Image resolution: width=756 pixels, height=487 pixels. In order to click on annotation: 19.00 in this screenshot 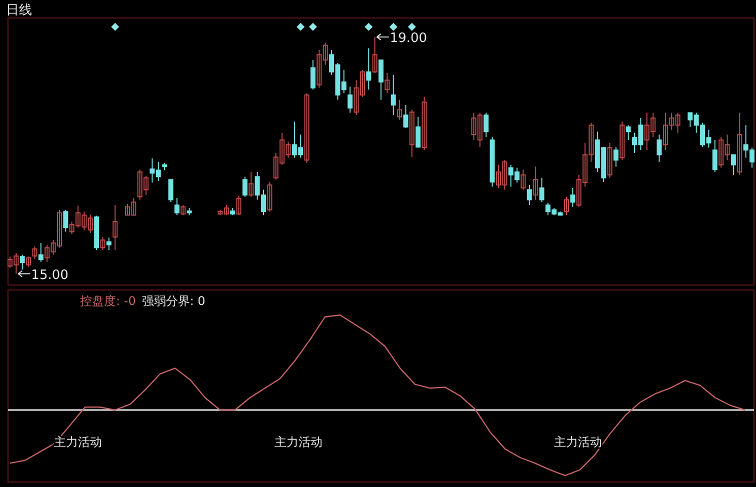, I will do `click(409, 38)`.